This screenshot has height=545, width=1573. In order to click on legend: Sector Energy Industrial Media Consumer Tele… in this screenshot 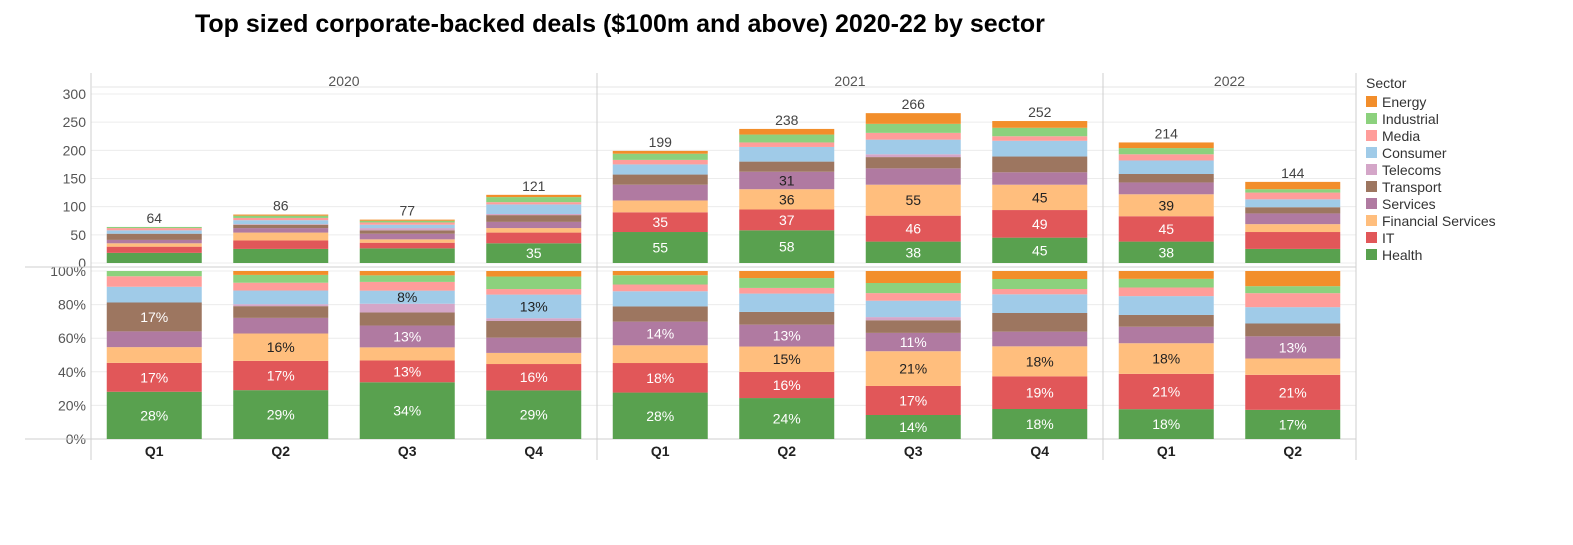, I will do `click(1431, 169)`.